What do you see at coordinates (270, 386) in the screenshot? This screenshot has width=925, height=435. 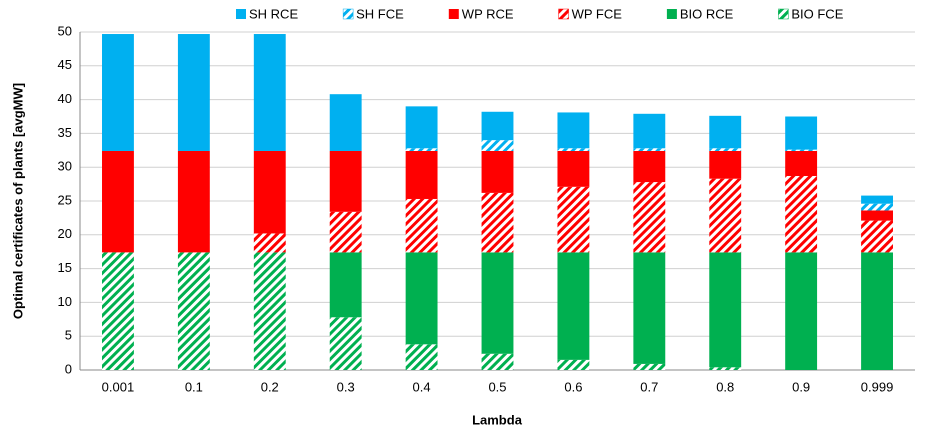 I see `x-tick-label: 0.2` at bounding box center [270, 386].